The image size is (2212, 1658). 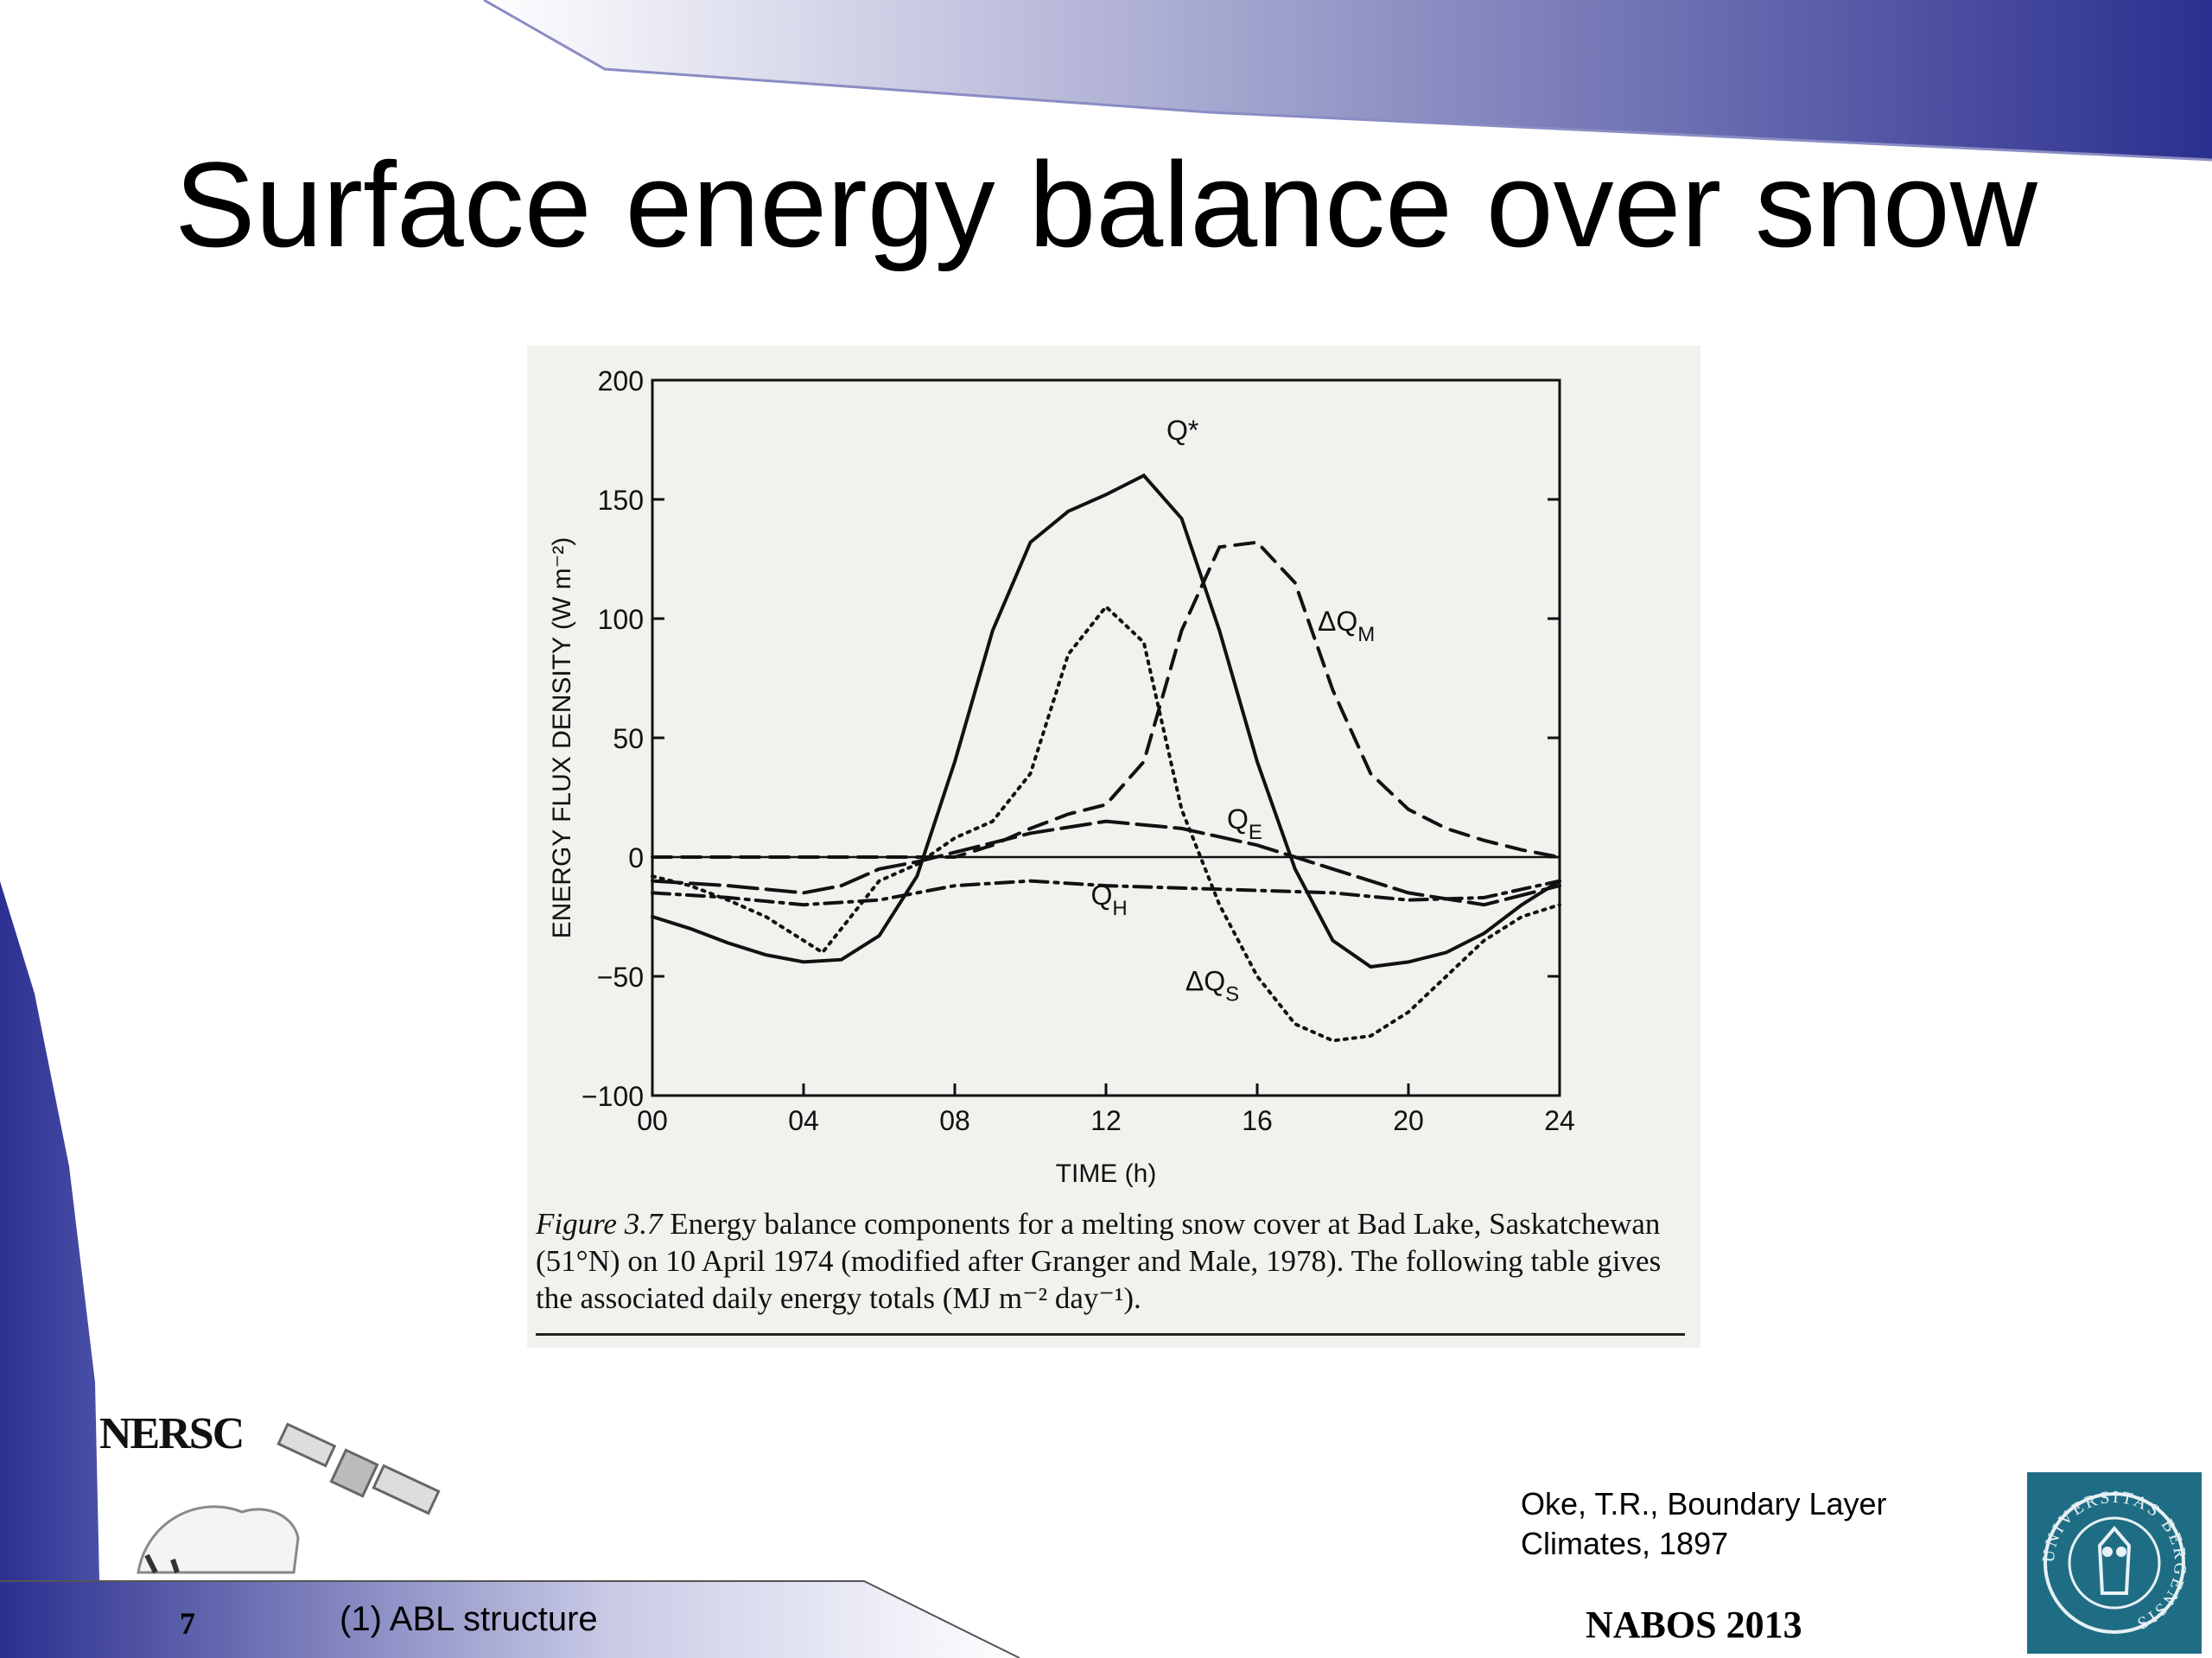 What do you see at coordinates (621, 381) in the screenshot?
I see `y-tick-label: 200` at bounding box center [621, 381].